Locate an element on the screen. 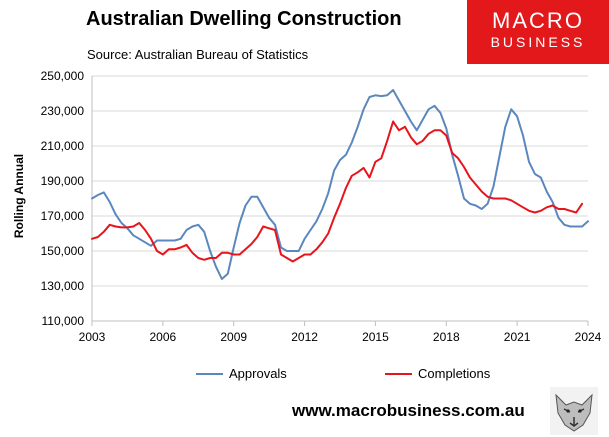 The image size is (609, 437). x-tick-label: 2015 is located at coordinates (375, 337).